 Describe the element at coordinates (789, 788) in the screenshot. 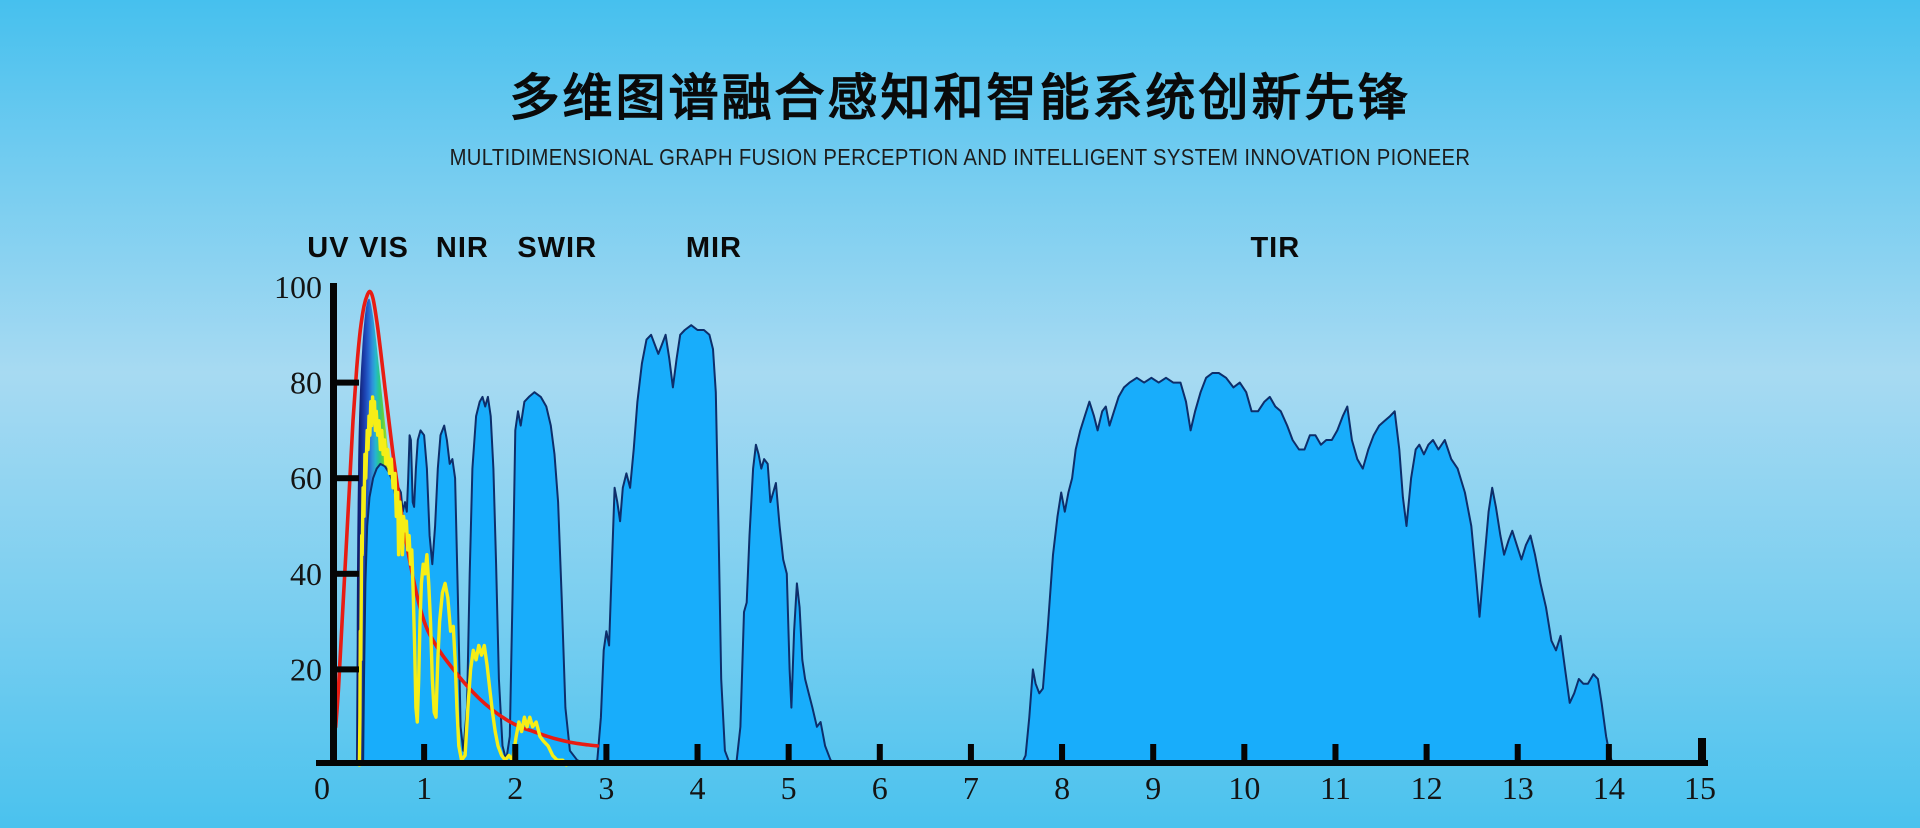

I see `x-tick-label: 5` at that location.